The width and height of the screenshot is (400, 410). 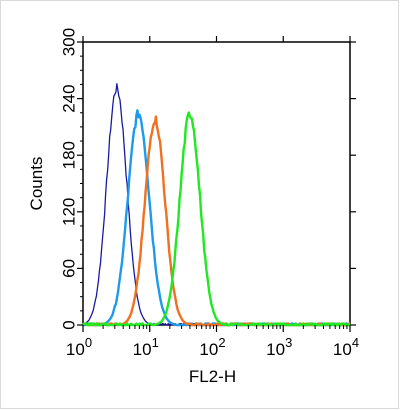 I want to click on x-tick-label: 10², so click(x=212, y=347).